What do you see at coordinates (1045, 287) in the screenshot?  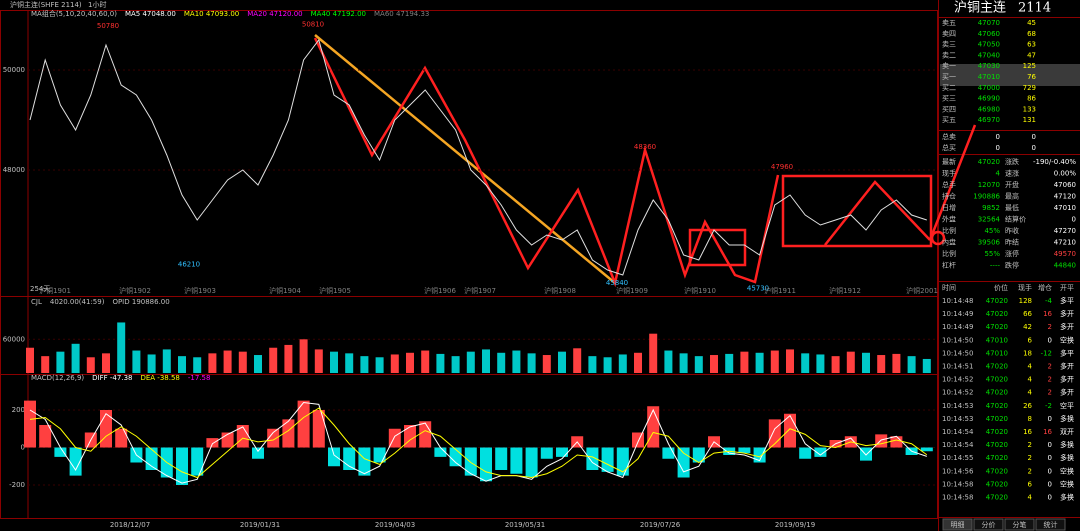 I see `ticks-header: 增仓` at bounding box center [1045, 287].